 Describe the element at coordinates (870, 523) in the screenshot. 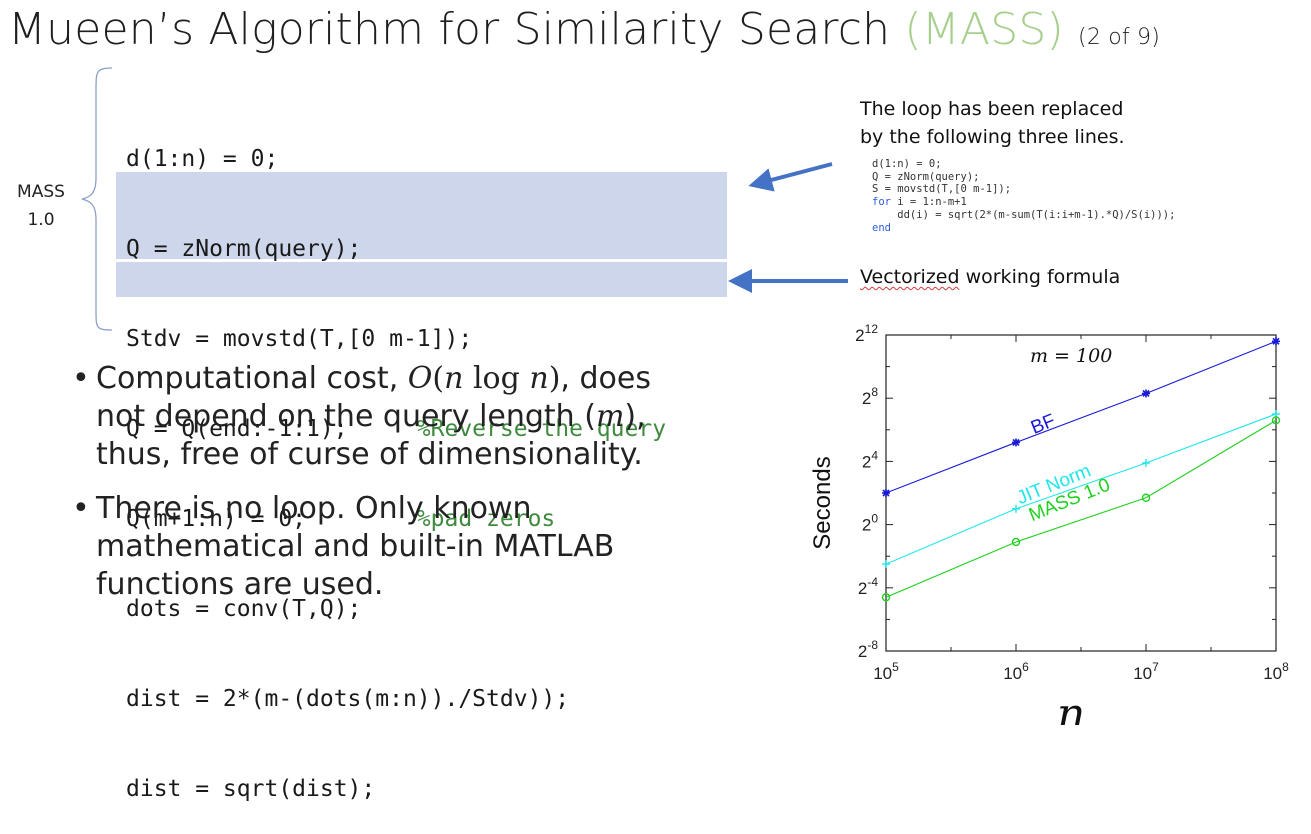

I see `y-tick-label: 20` at that location.